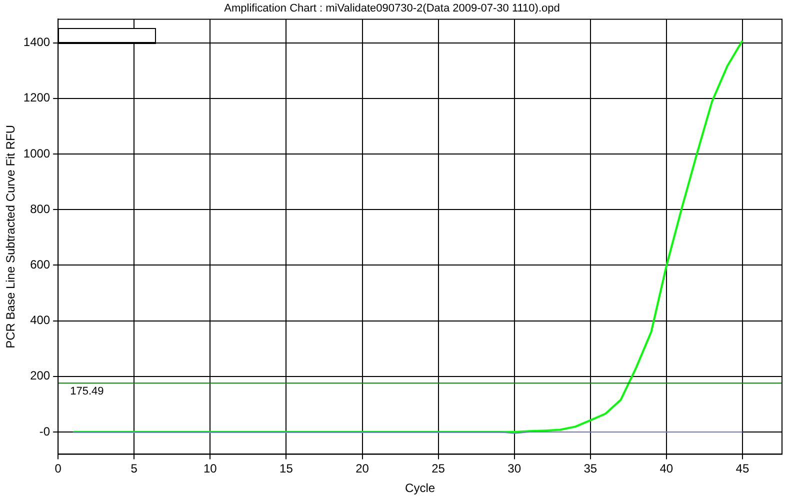  I want to click on ref-line-label: 175.49, so click(87, 392).